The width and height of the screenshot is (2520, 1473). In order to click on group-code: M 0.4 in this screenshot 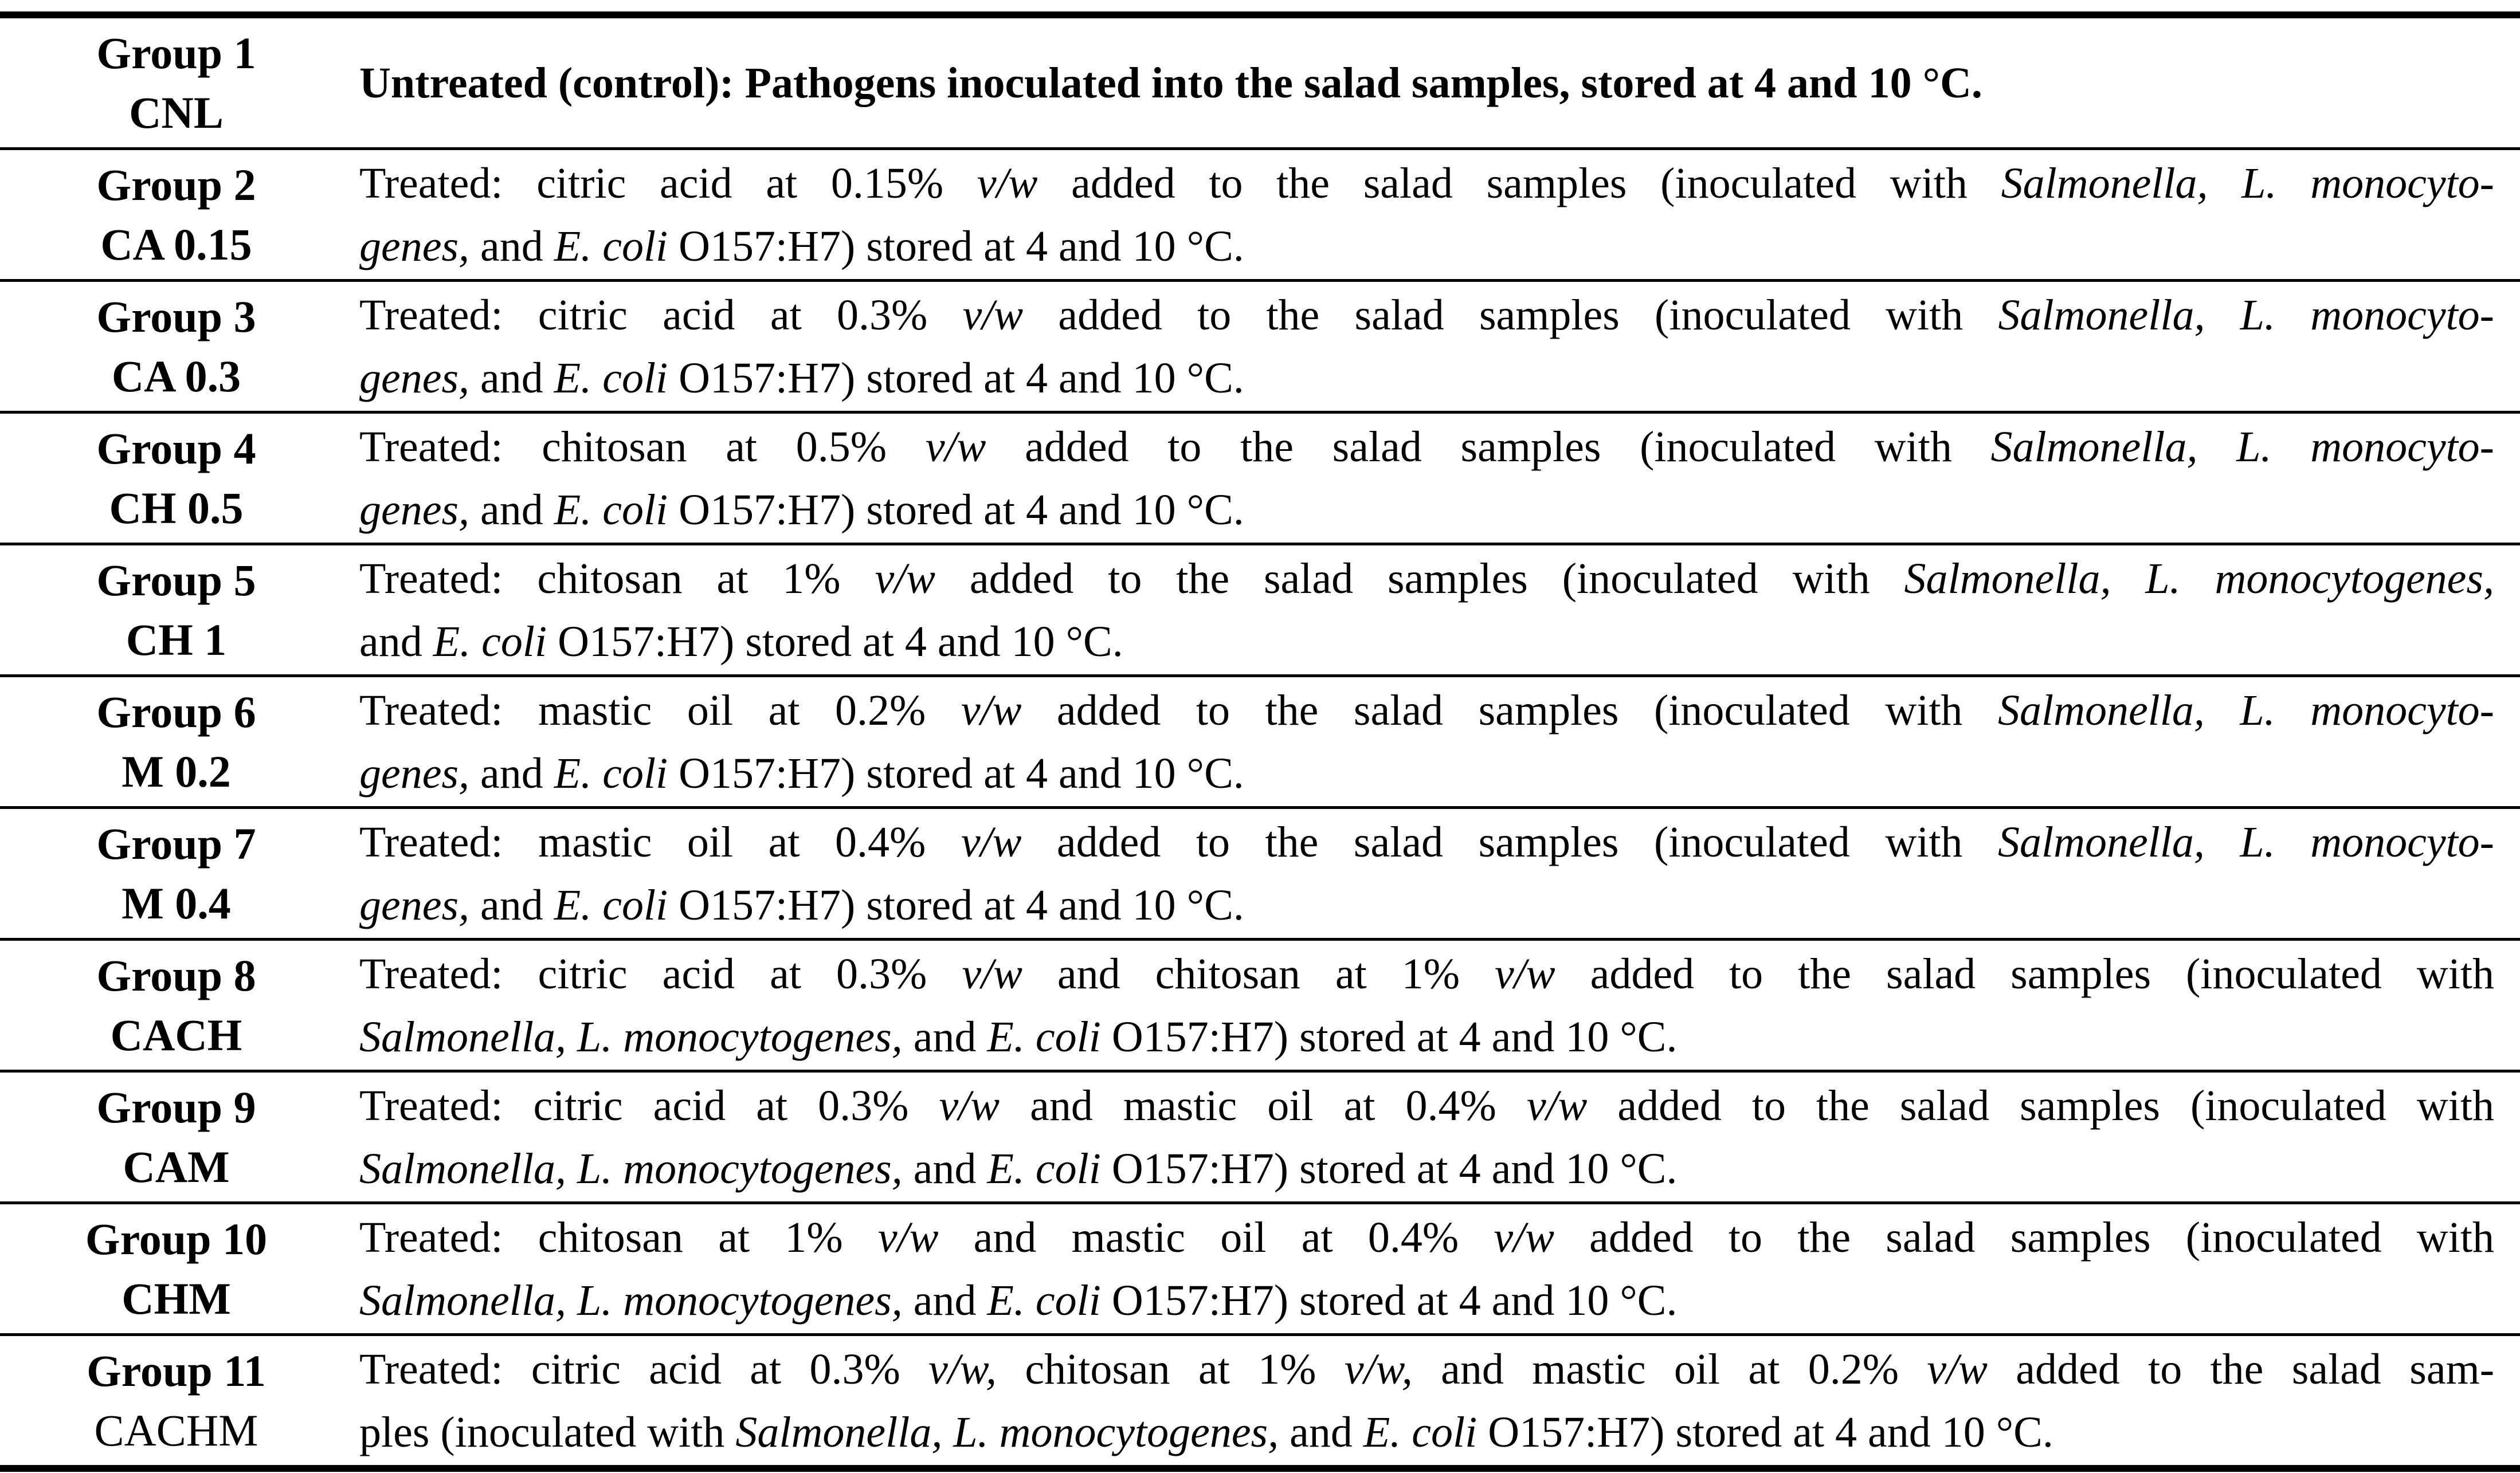, I will do `click(176, 903)`.